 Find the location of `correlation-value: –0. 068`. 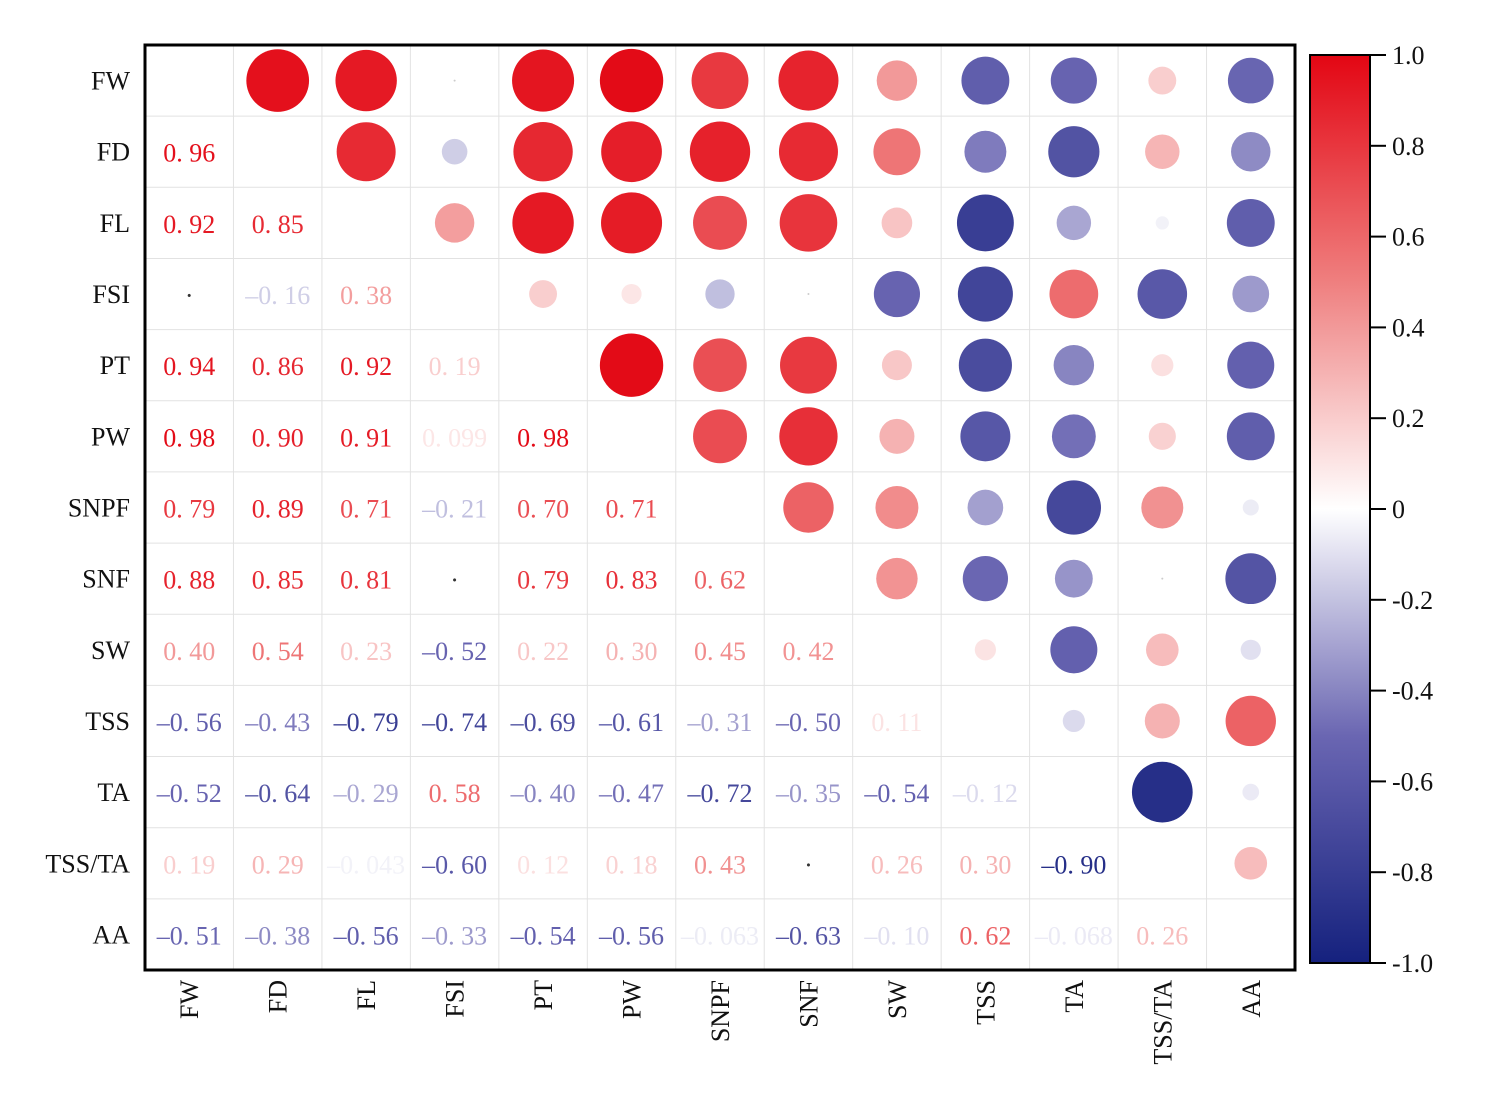

correlation-value: –0. 068 is located at coordinates (1073, 935).